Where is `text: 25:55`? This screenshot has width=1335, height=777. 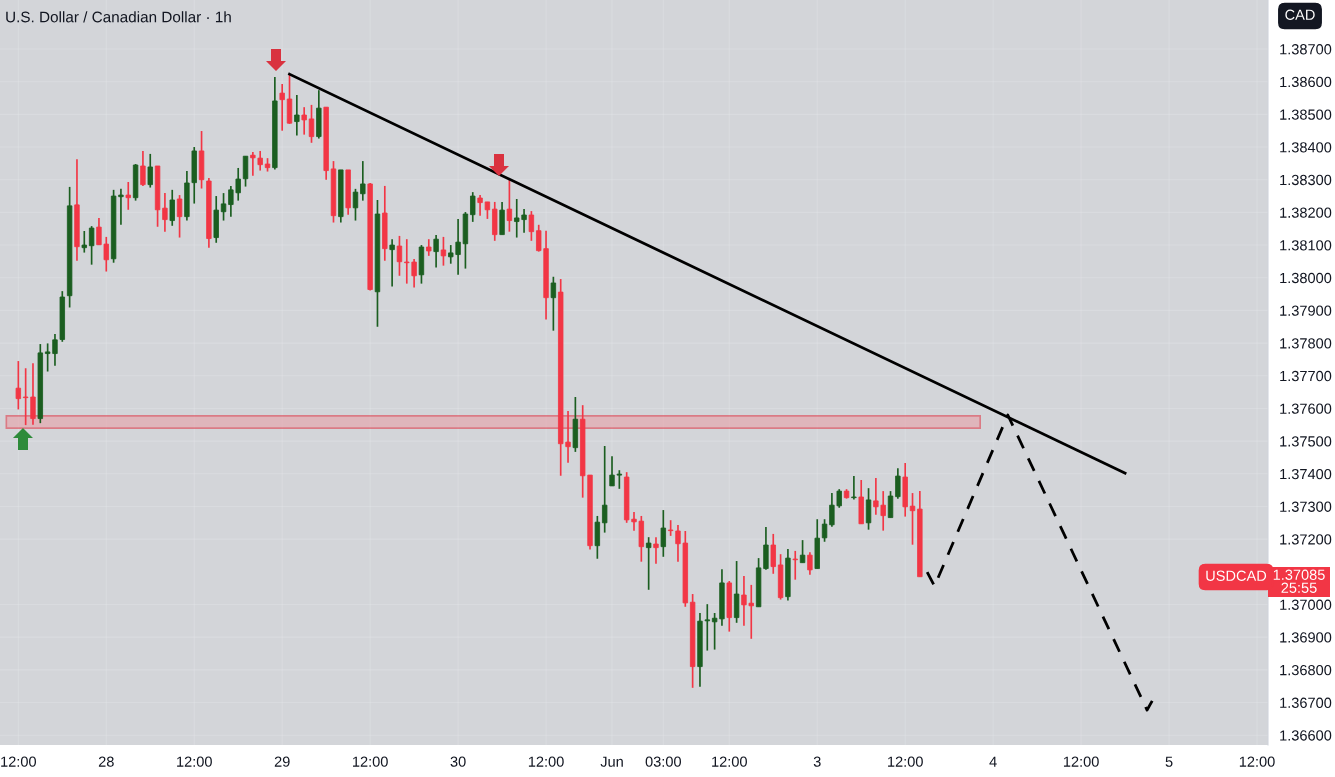 text: 25:55 is located at coordinates (1299, 587).